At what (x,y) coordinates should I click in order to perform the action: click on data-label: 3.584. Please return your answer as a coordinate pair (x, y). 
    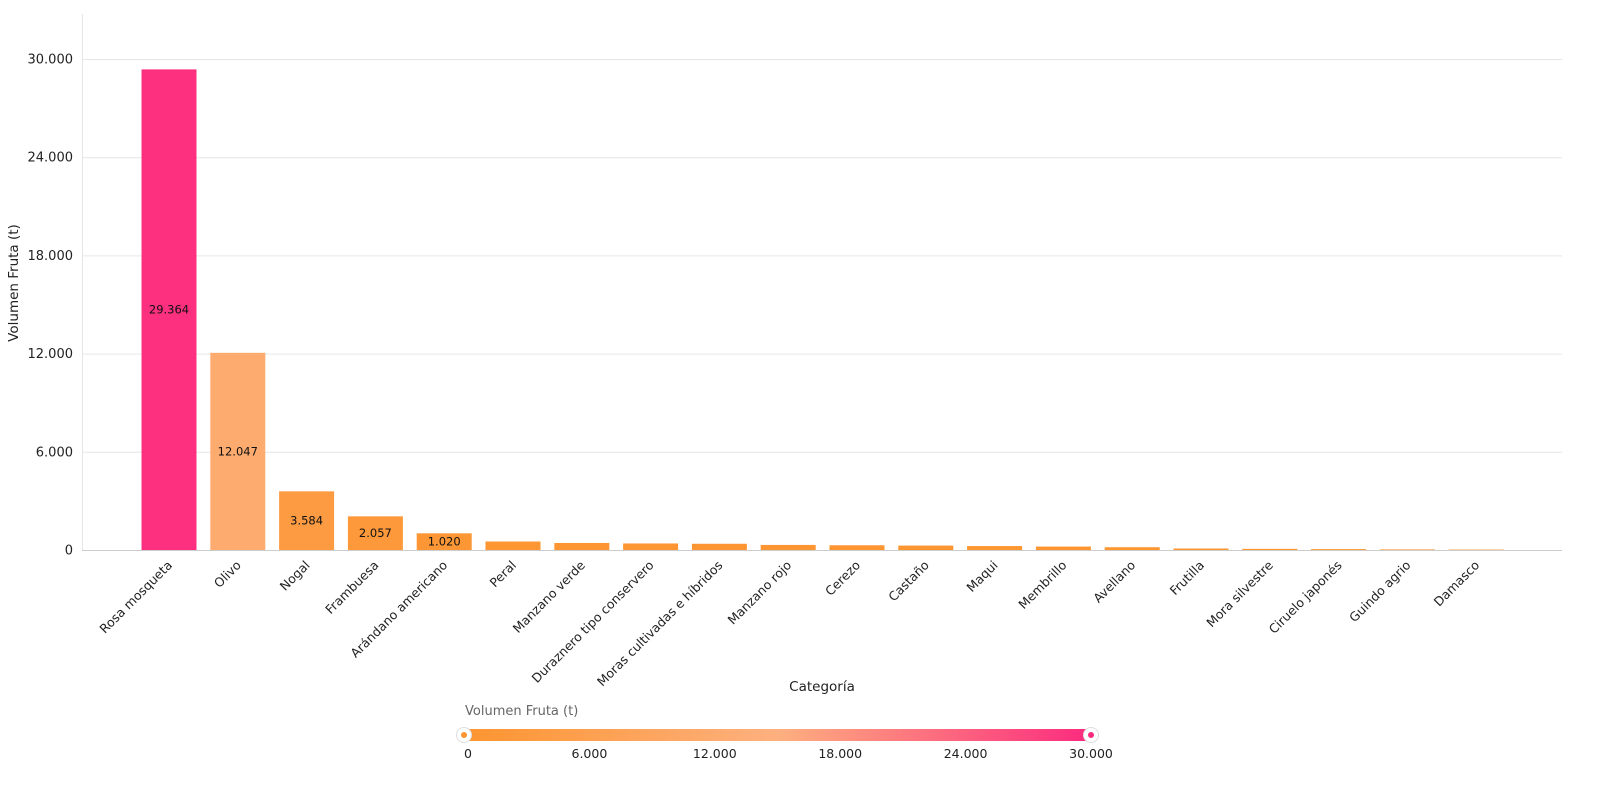
    Looking at the image, I should click on (306, 521).